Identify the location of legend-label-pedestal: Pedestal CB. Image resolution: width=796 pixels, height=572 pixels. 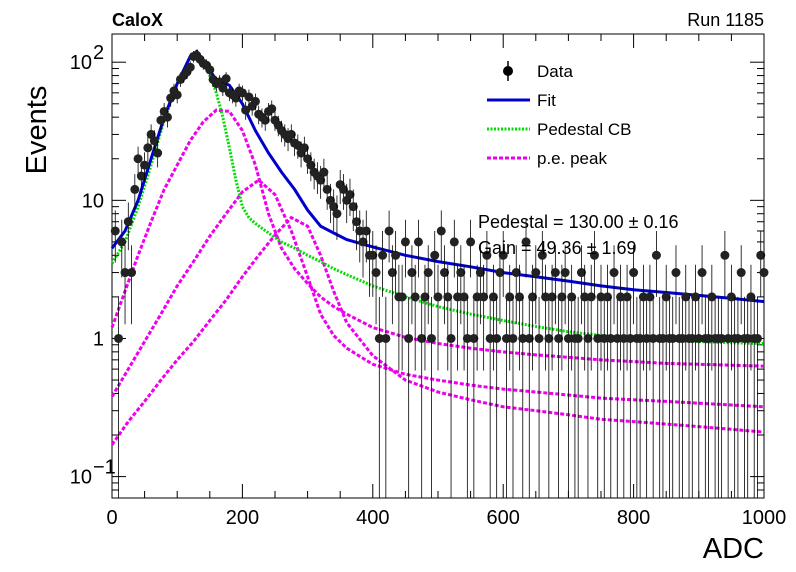
(584, 129).